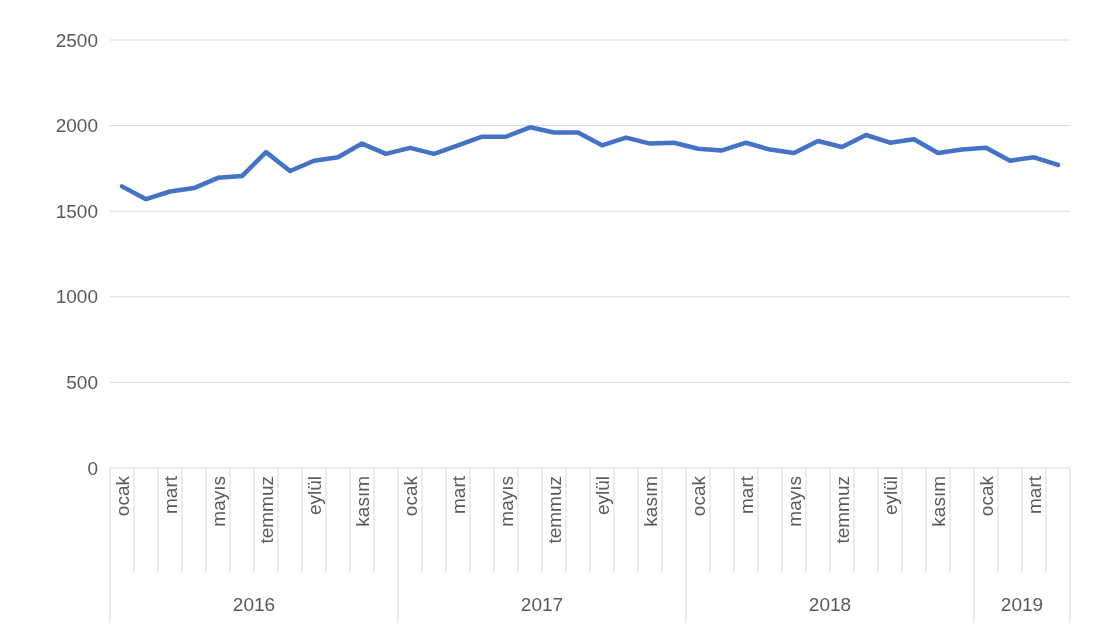 The image size is (1107, 637). What do you see at coordinates (1022, 604) in the screenshot?
I see `text: 2019` at bounding box center [1022, 604].